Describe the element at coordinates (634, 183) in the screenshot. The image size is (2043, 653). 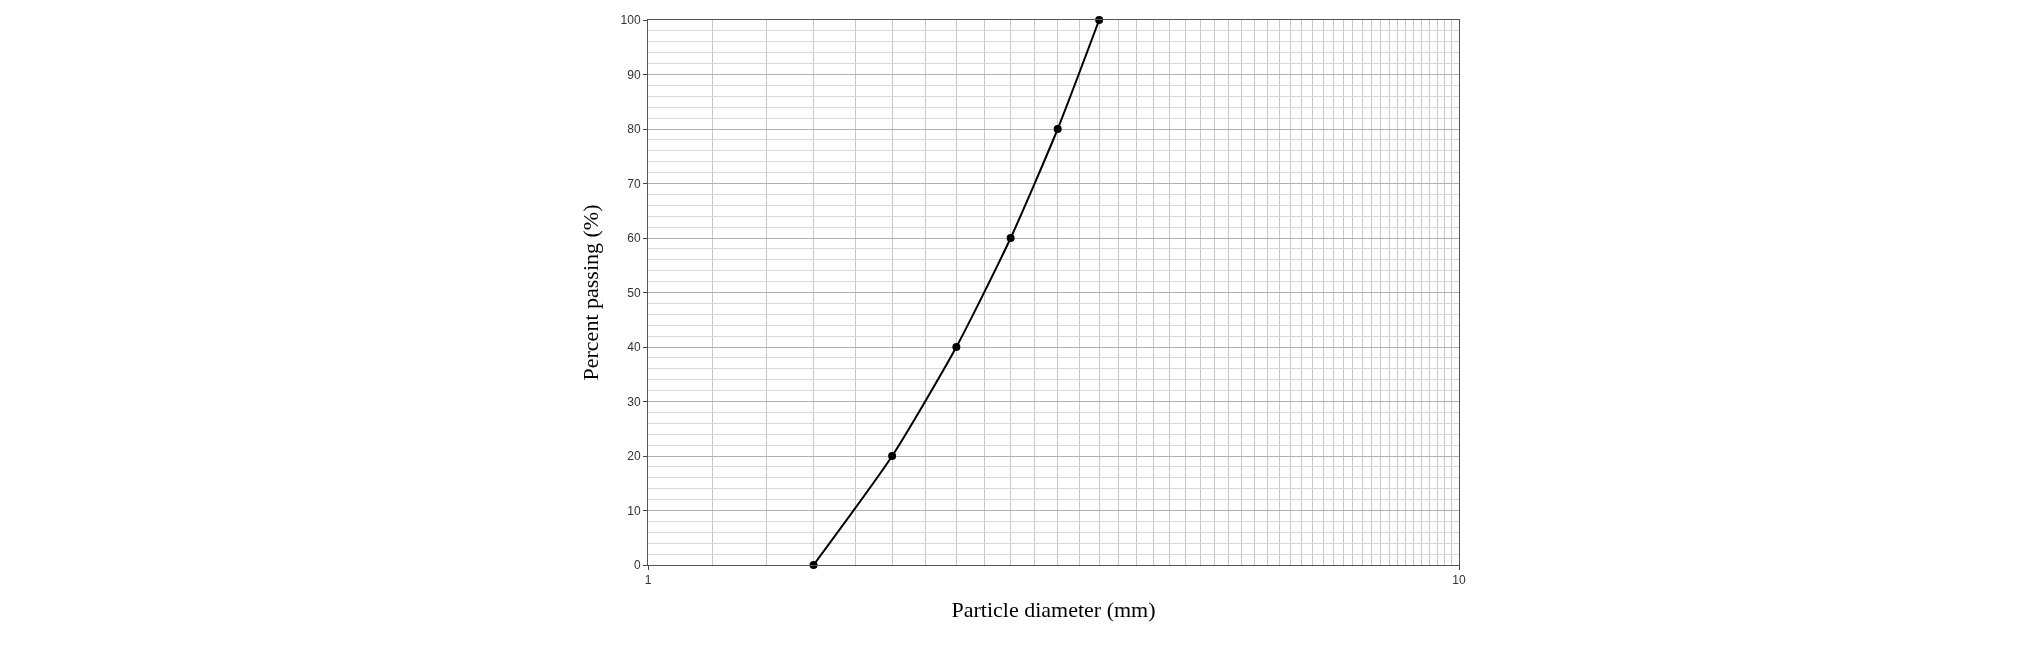
I see `y-tick-label: 70` at that location.